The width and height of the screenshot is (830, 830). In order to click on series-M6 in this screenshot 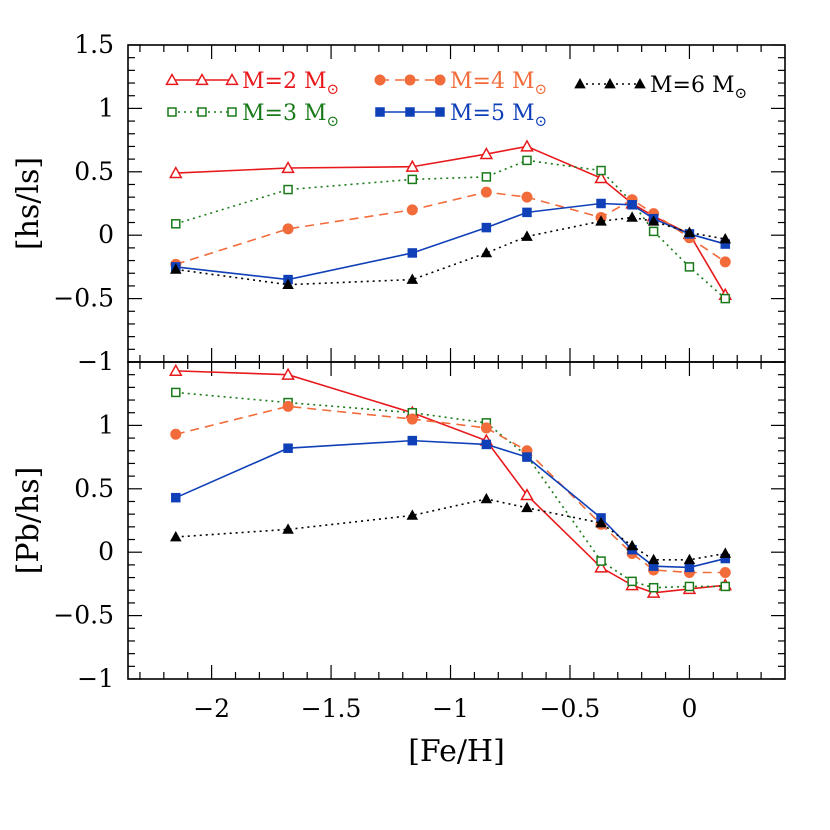, I will do `click(451, 528)`.